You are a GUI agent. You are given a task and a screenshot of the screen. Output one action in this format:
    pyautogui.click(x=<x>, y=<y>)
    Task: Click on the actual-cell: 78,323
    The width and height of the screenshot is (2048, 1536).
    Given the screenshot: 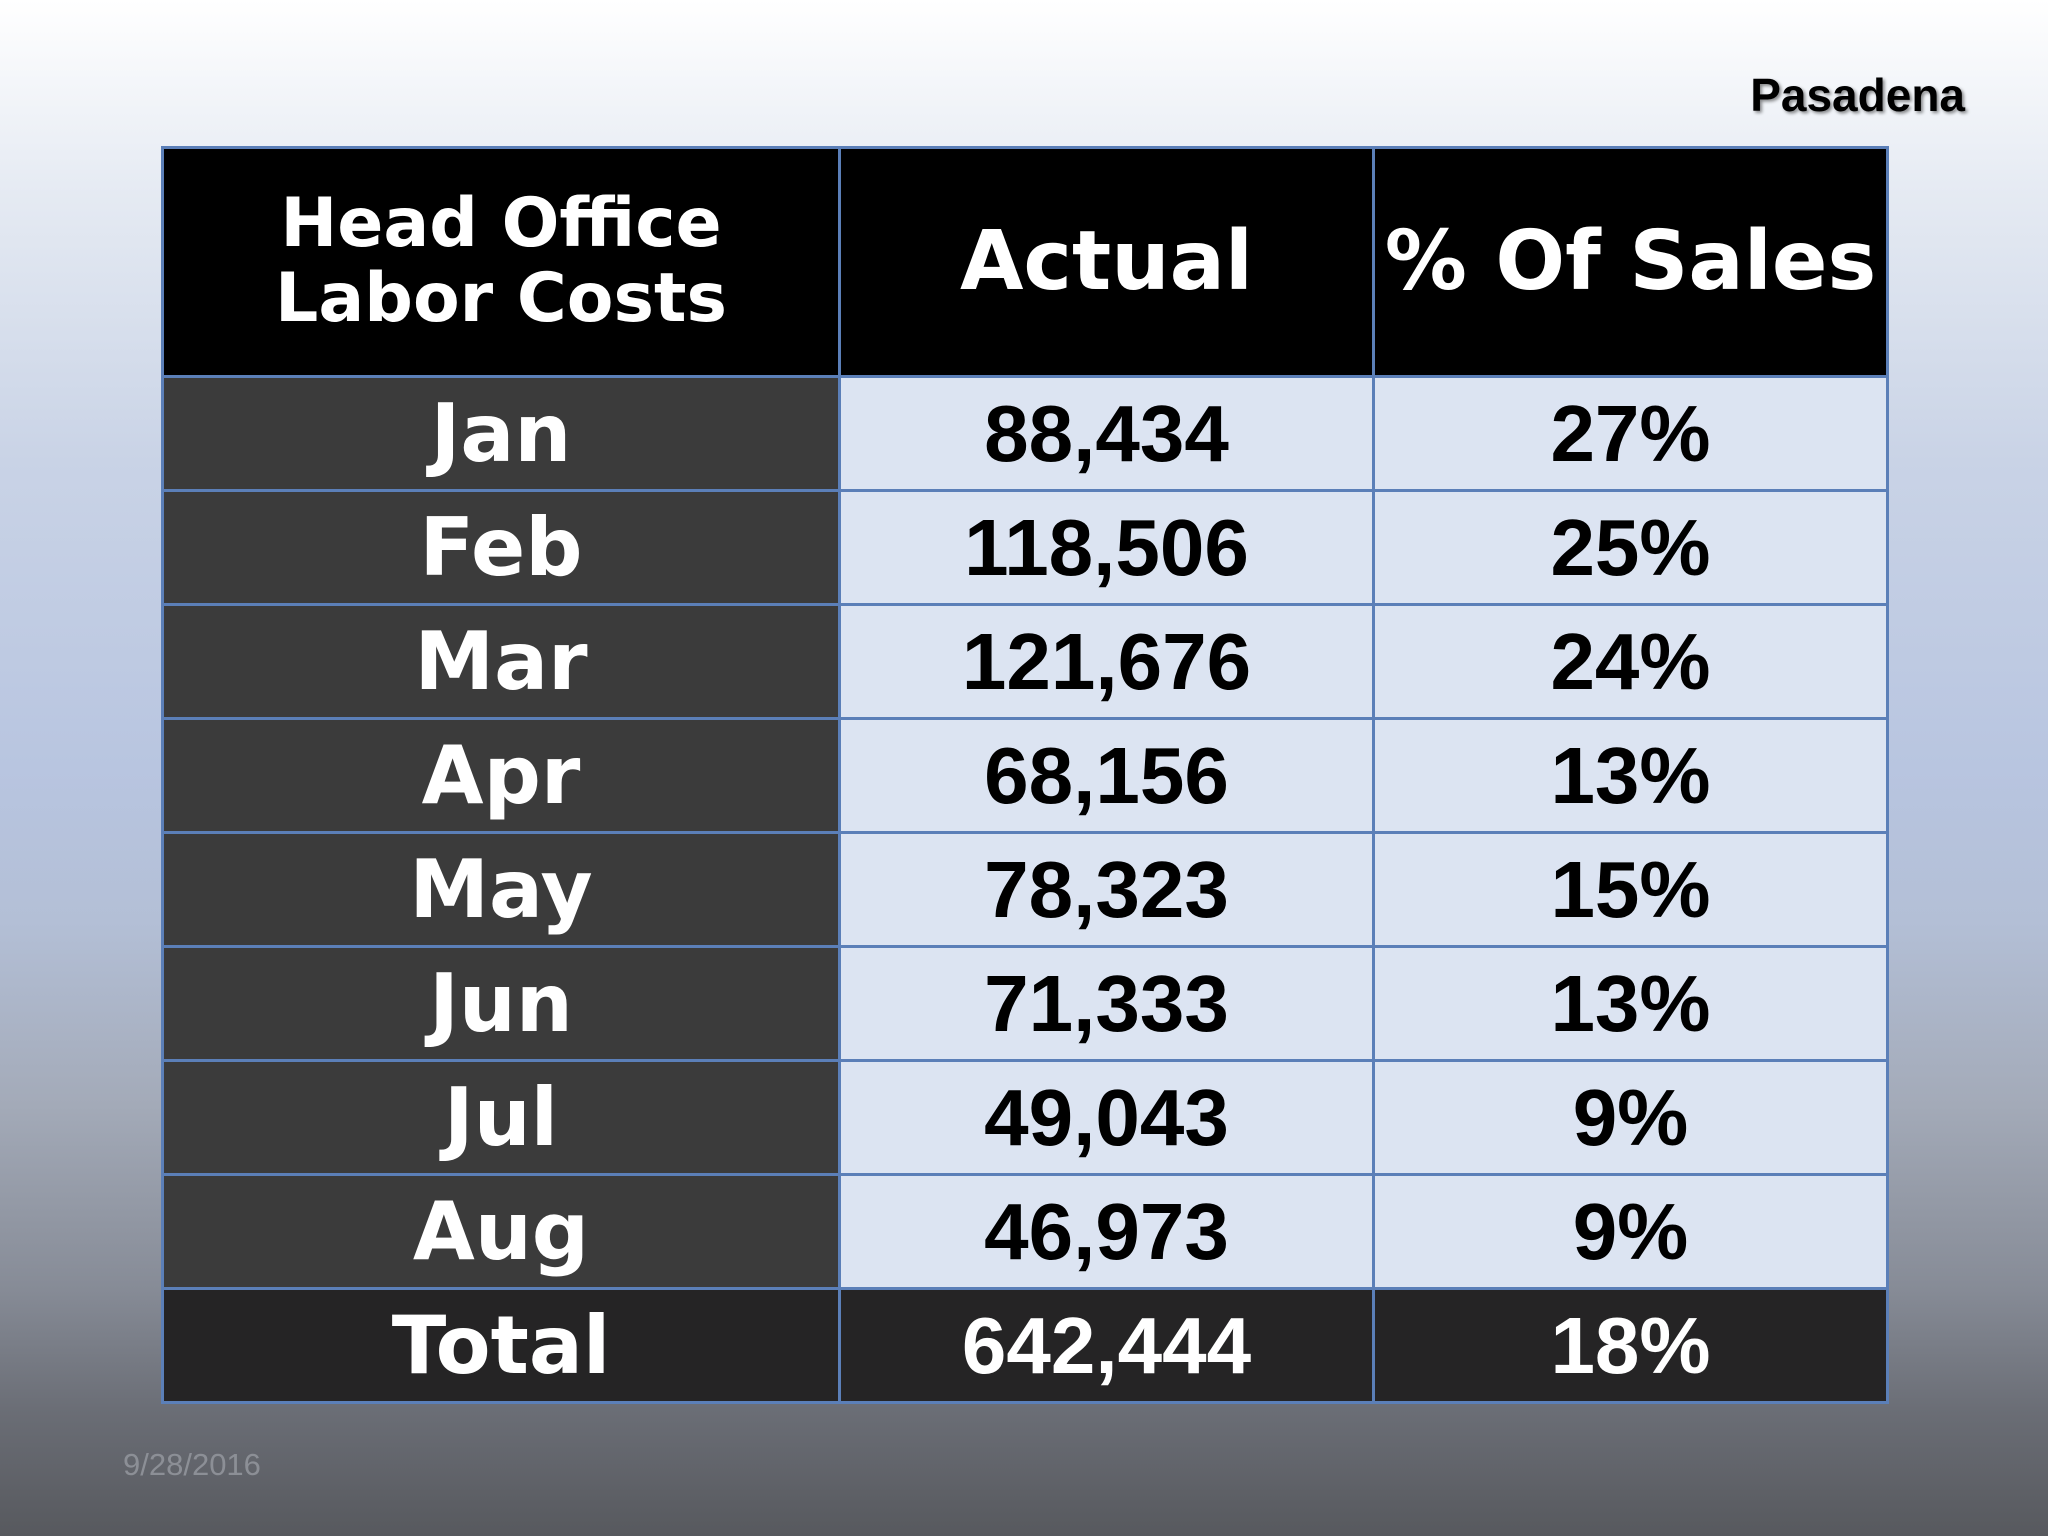 What is the action you would take?
    pyautogui.click(x=1106, y=889)
    